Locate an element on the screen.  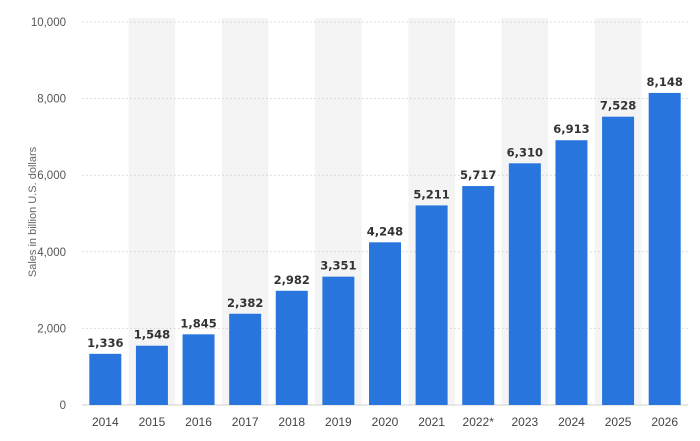
y-tick-label: 4,000 is located at coordinates (51, 253).